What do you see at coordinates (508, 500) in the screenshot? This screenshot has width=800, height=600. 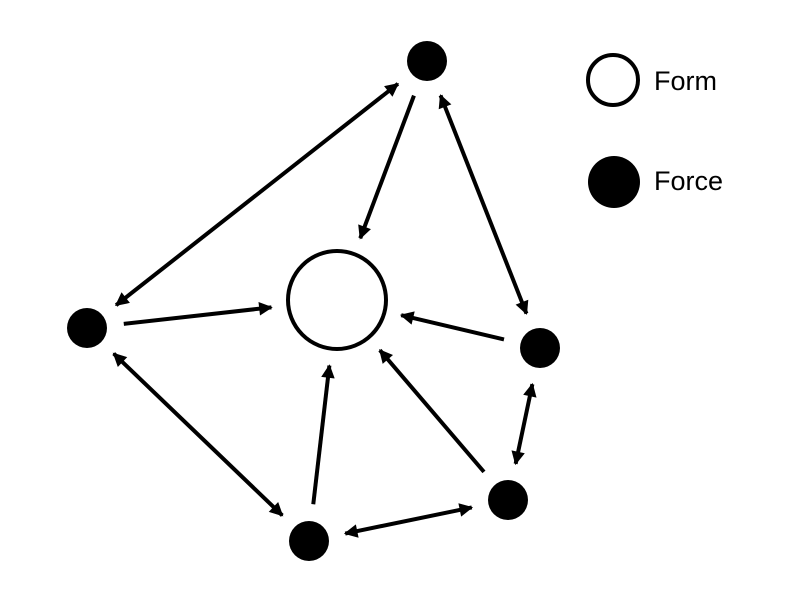 I see `force-node-bottom-right` at bounding box center [508, 500].